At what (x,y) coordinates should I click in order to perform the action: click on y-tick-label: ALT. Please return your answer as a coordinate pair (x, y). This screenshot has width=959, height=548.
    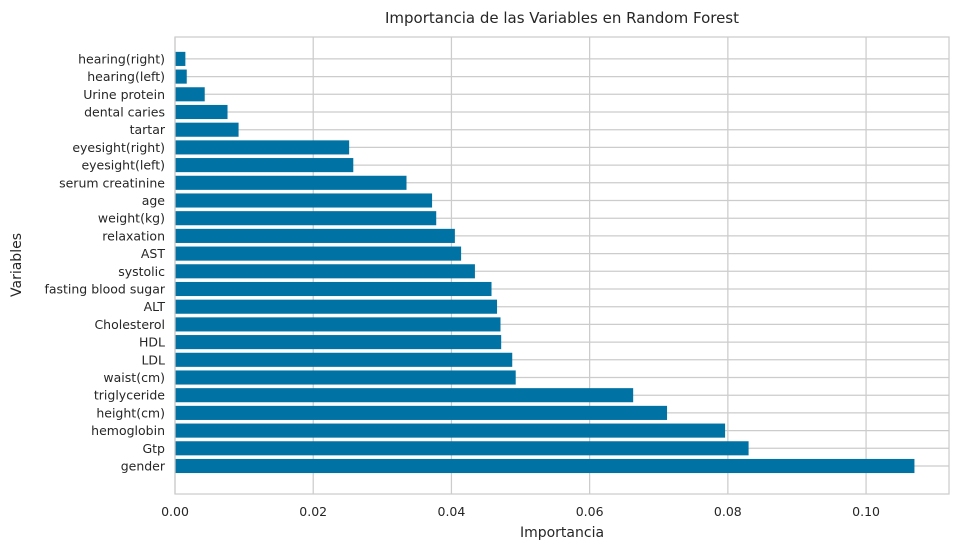
    Looking at the image, I should click on (155, 306).